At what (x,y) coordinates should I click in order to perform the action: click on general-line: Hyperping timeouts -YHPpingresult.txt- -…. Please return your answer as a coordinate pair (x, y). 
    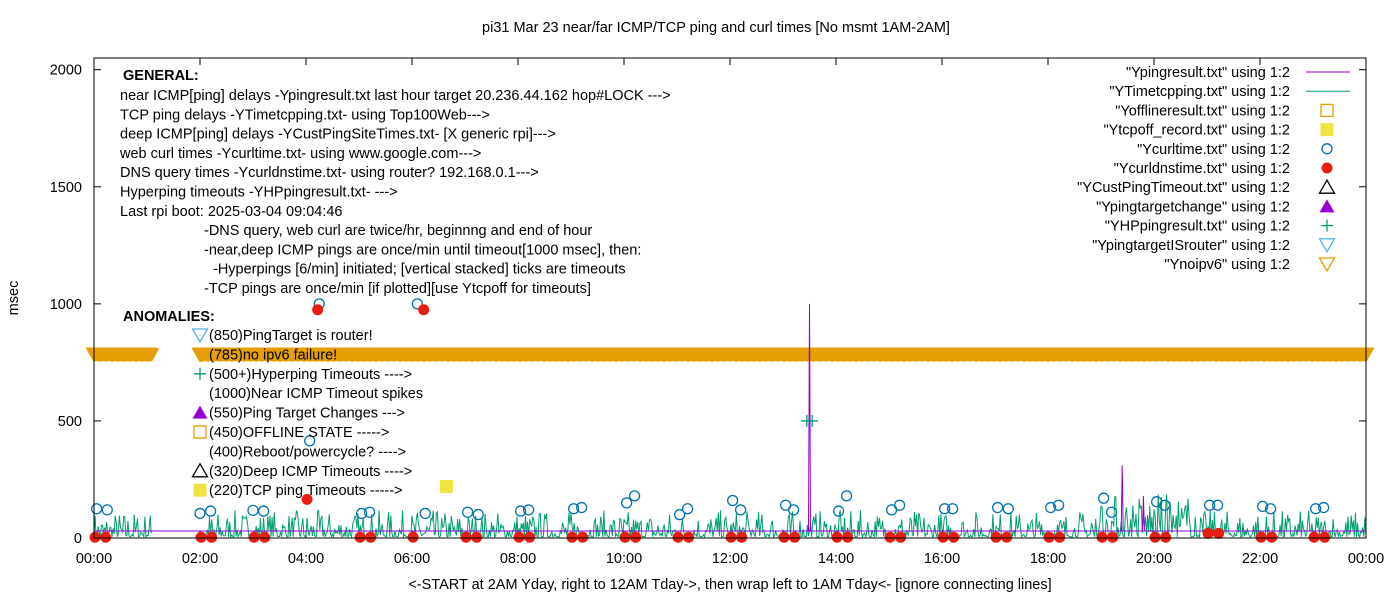
    Looking at the image, I should click on (259, 193).